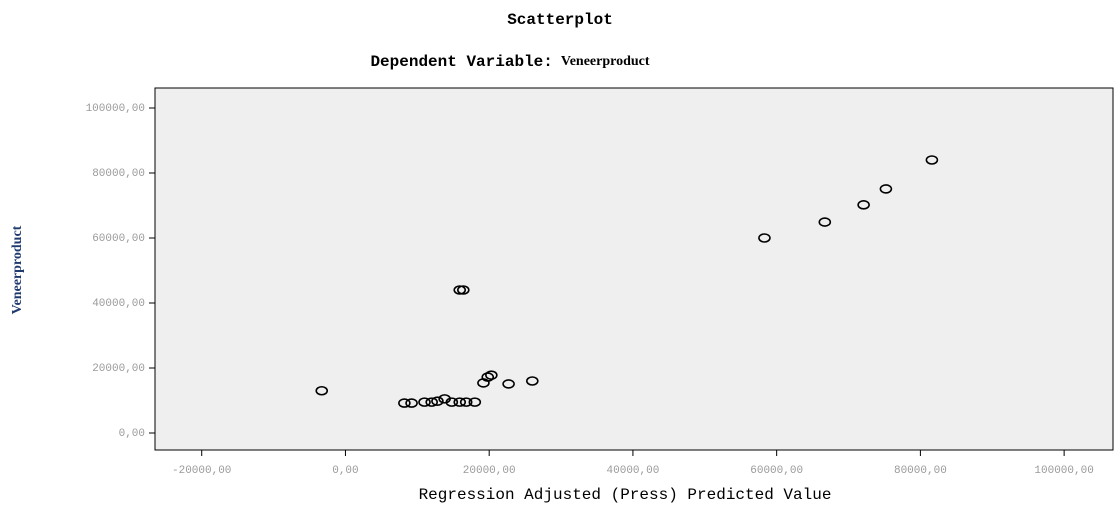 This screenshot has width=1120, height=507. I want to click on y-tick-label: 20000,00, so click(118, 369).